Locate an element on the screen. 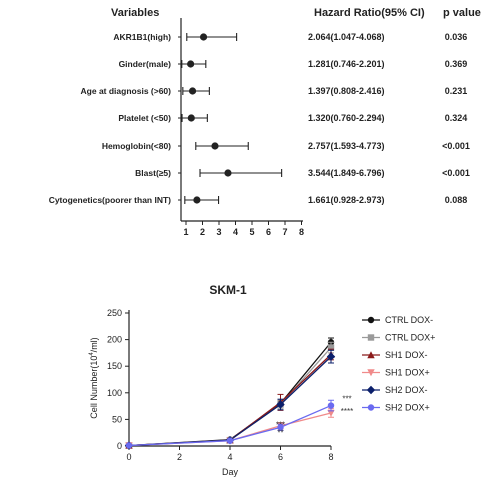 The height and width of the screenshot is (482, 500). line-series is located at coordinates (230, 393).